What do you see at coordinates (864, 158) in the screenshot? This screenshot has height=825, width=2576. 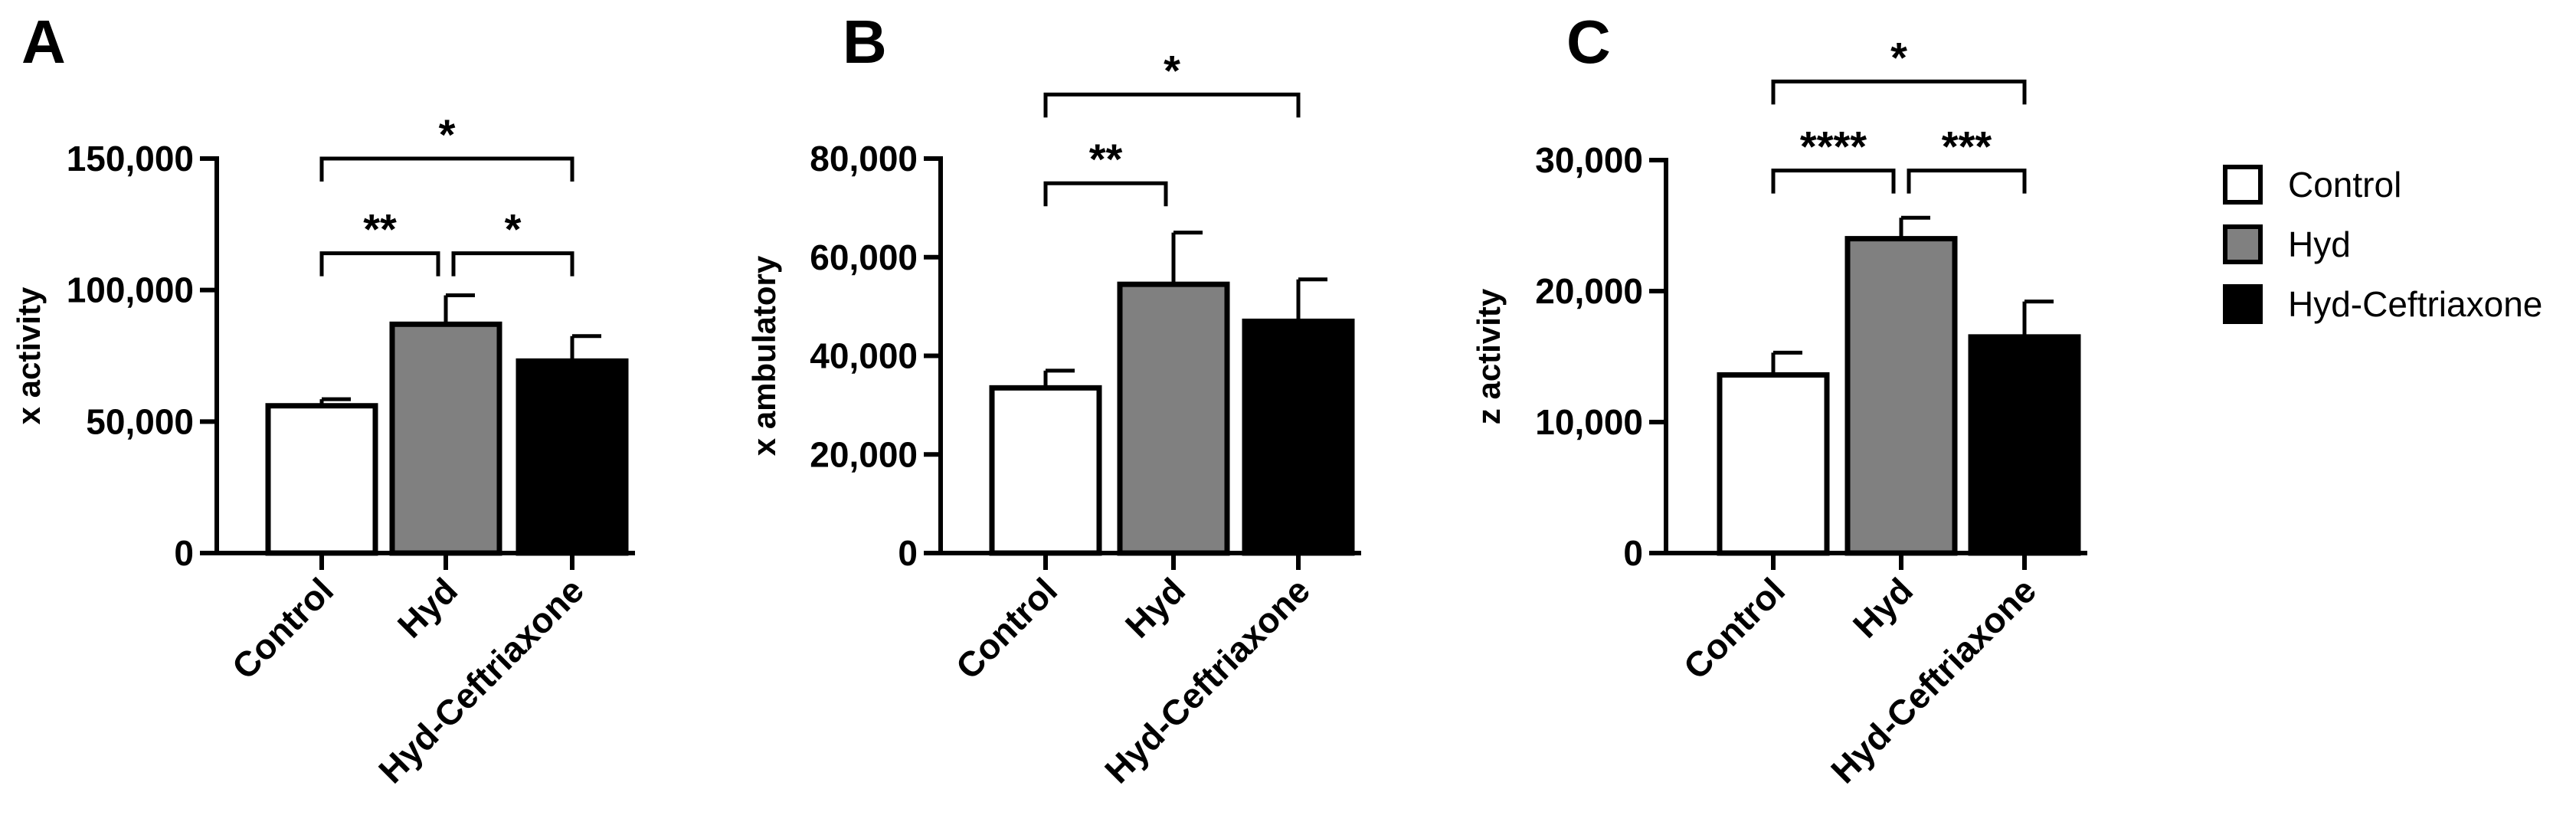 I see `y-tick-label: 80,000` at bounding box center [864, 158].